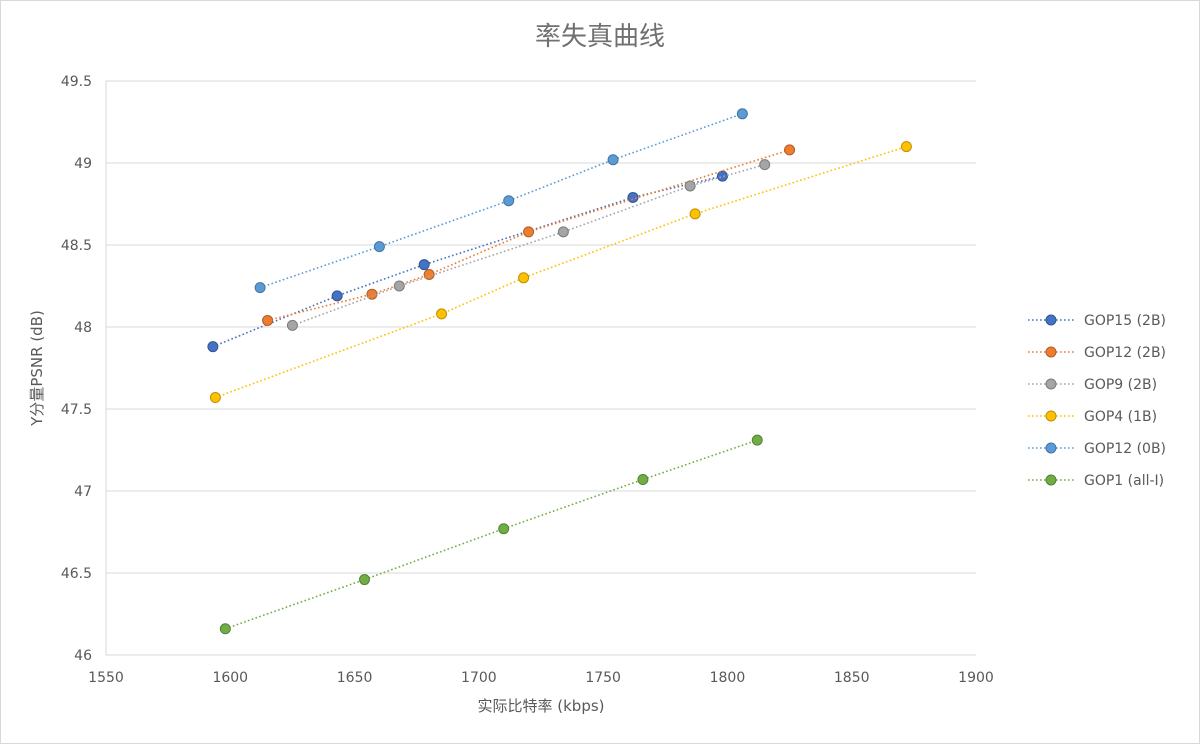 This screenshot has width=1200, height=744. Describe the element at coordinates (540, 706) in the screenshot. I see `x-axis-label: 实际比特率 (kbps)` at that location.